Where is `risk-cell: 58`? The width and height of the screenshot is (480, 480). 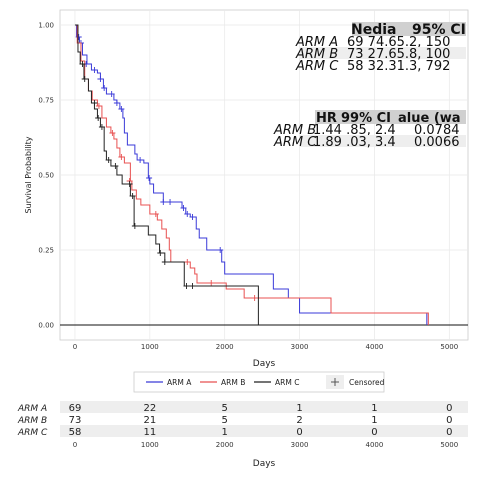 risk-cell: 58 is located at coordinates (75, 432).